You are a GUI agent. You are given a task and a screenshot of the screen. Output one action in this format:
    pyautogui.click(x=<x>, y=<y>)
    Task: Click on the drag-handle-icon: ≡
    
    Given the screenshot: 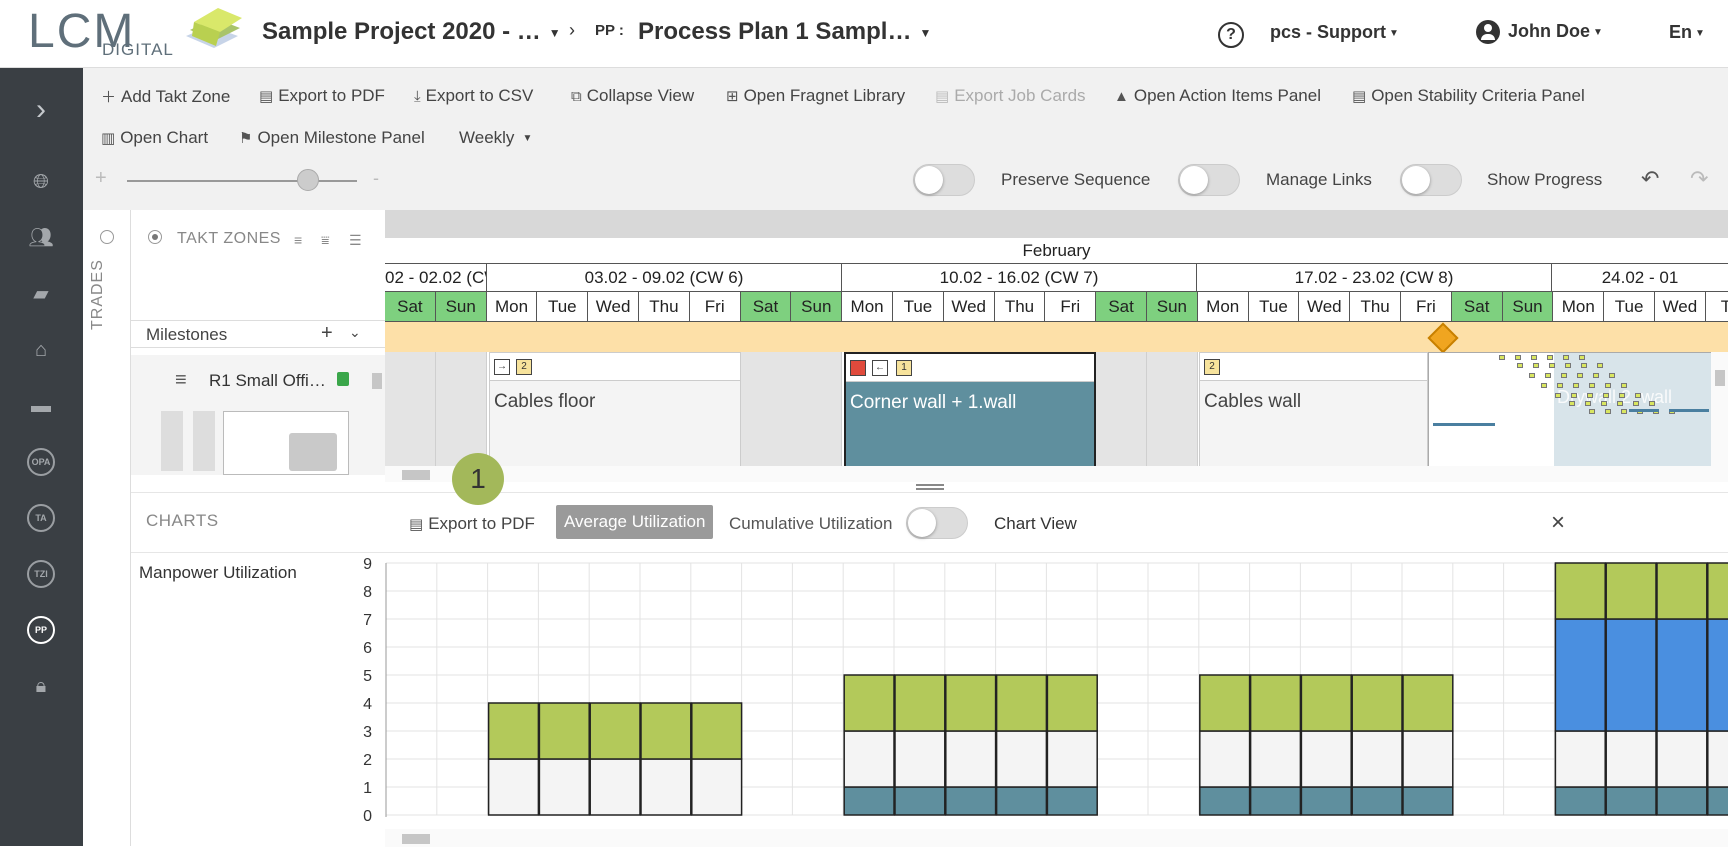 What is the action you would take?
    pyautogui.click(x=181, y=380)
    